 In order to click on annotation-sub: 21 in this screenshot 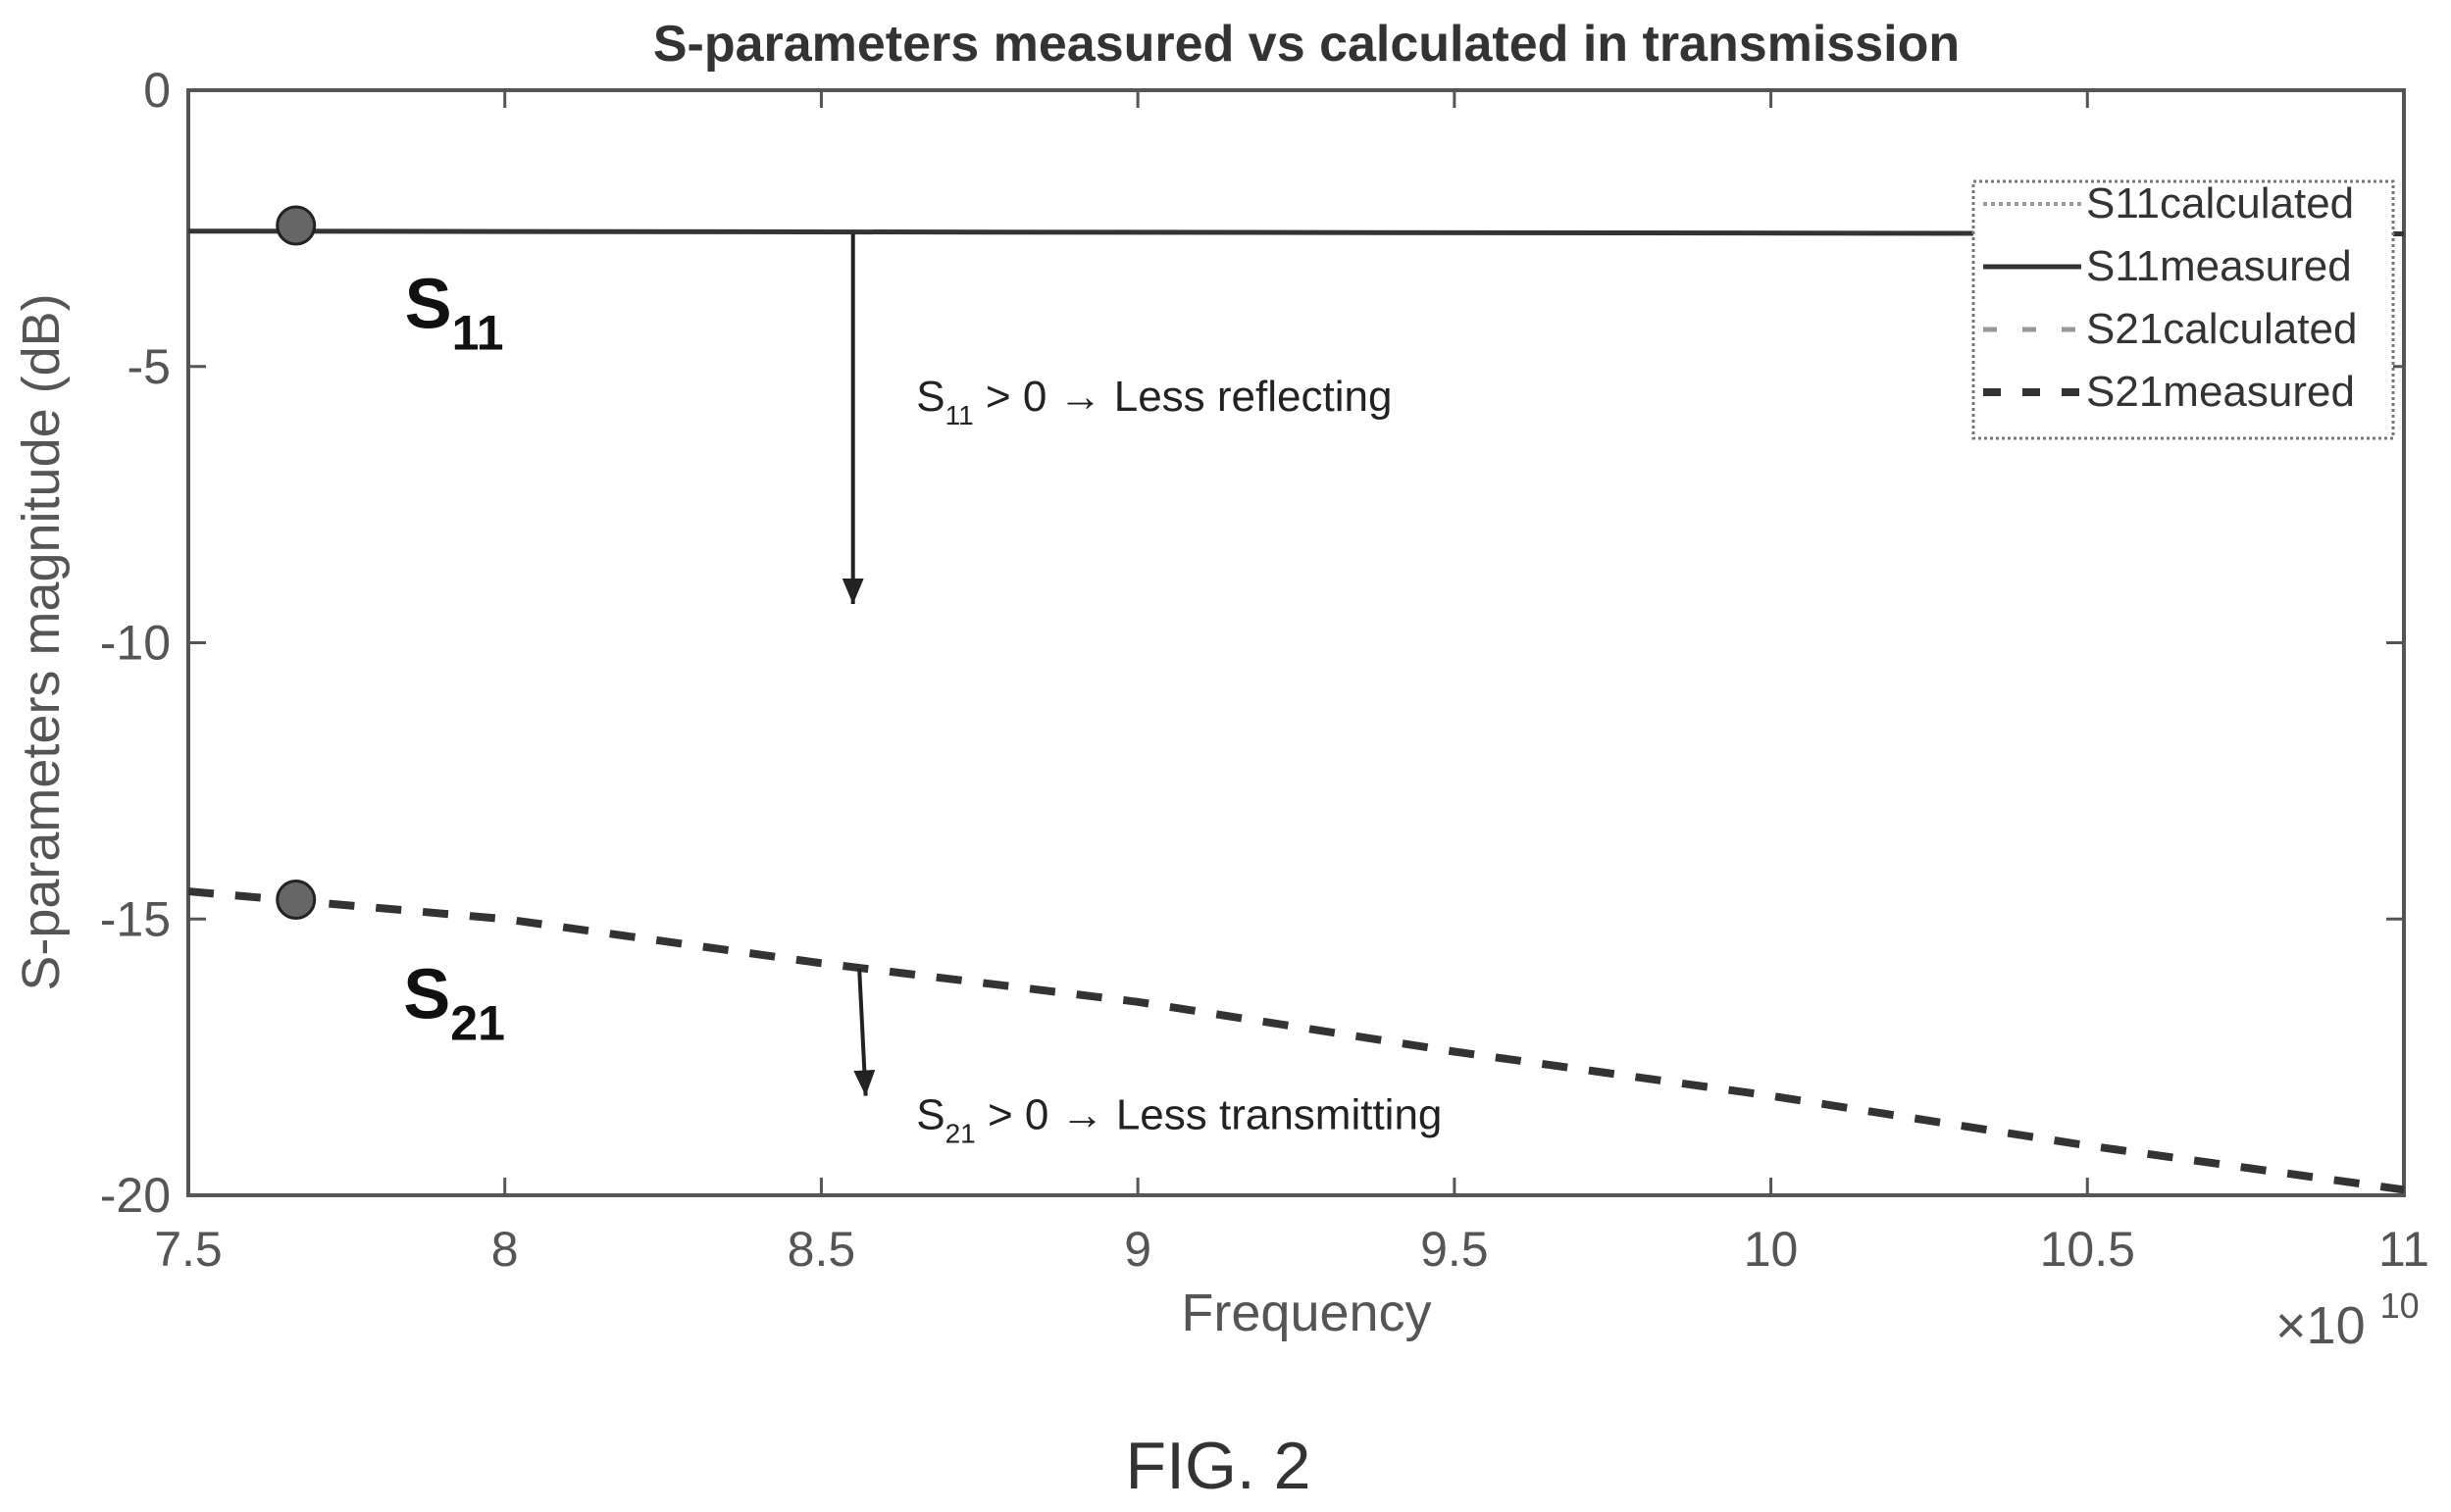, I will do `click(961, 1133)`.